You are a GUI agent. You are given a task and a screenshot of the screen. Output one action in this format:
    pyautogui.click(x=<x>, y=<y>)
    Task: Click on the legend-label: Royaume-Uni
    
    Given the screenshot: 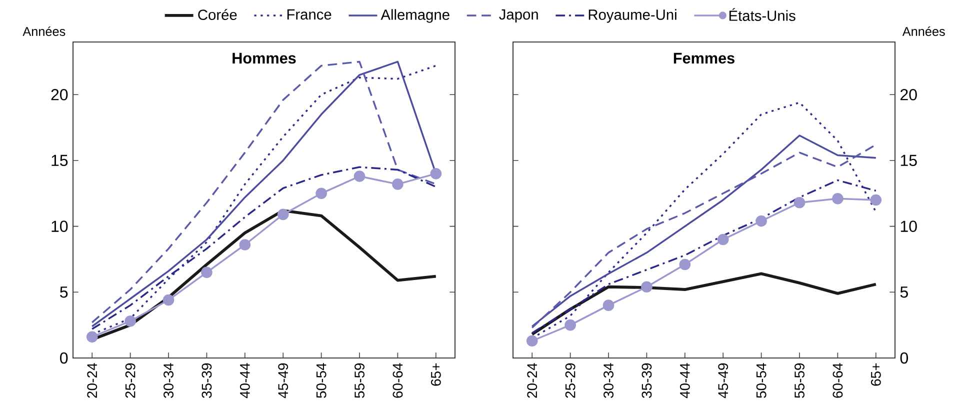 What is the action you would take?
    pyautogui.click(x=632, y=16)
    